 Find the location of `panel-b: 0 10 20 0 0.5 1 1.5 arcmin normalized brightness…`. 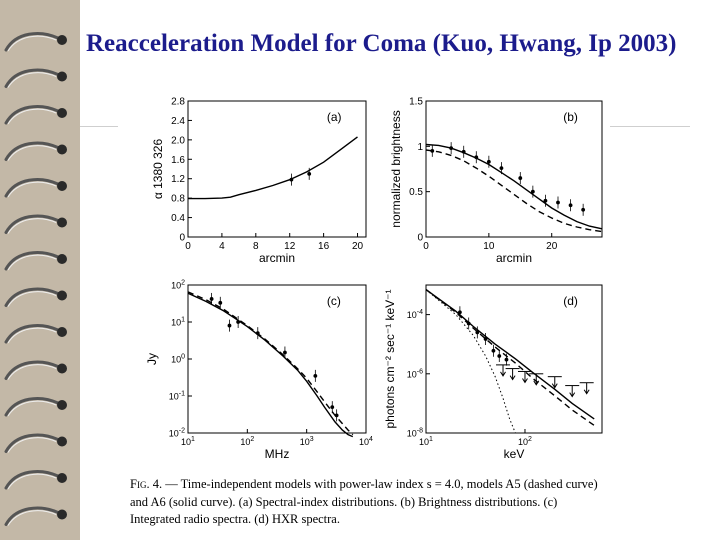

panel-b: 0 10 20 0 0.5 1 1.5 arcmin normalized brightness… is located at coordinates (496, 181).